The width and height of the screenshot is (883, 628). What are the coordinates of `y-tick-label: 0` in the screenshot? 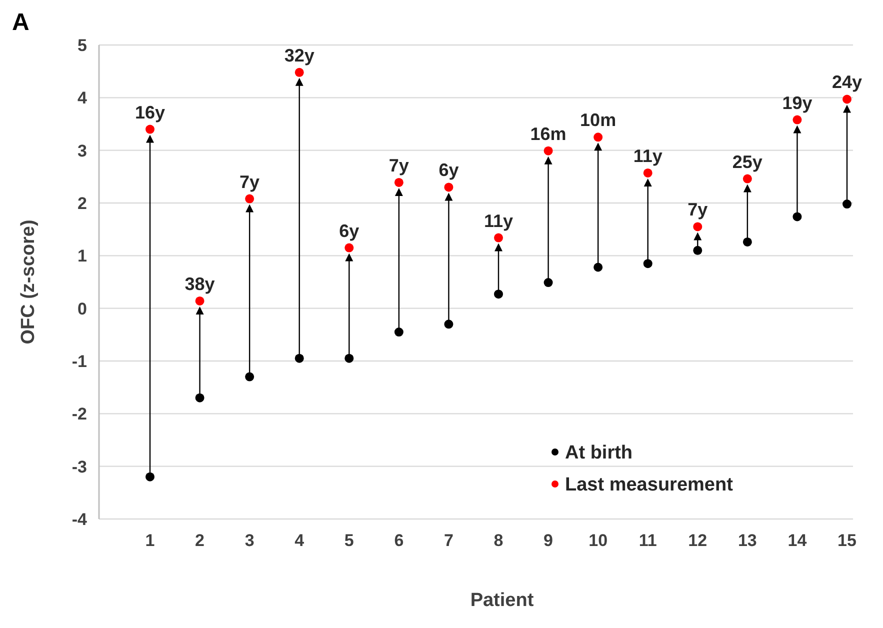 It's located at (82, 308).